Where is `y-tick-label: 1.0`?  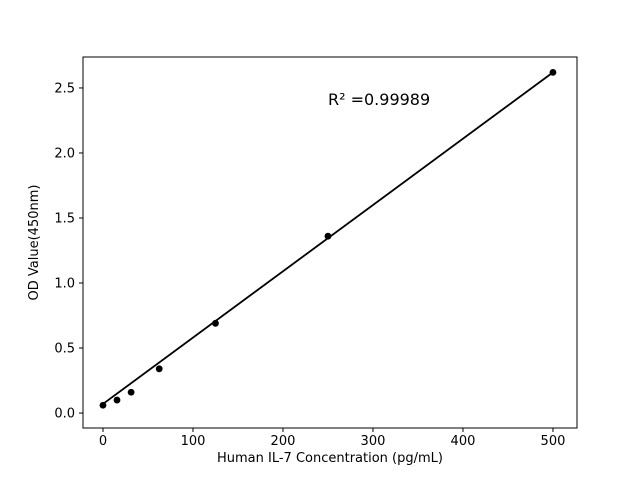
y-tick-label: 1.0 is located at coordinates (64, 284).